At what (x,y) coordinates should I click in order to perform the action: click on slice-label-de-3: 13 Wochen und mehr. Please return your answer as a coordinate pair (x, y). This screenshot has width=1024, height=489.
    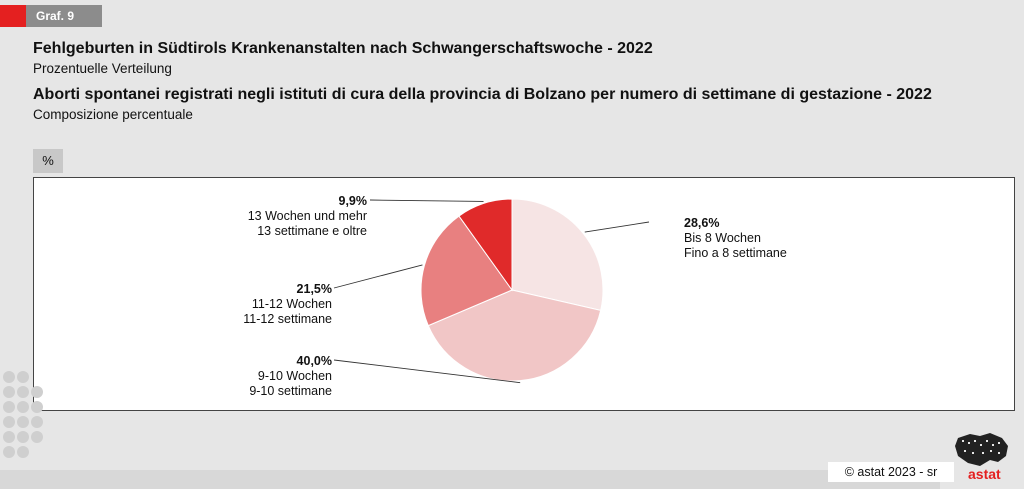
    Looking at the image, I should click on (307, 216).